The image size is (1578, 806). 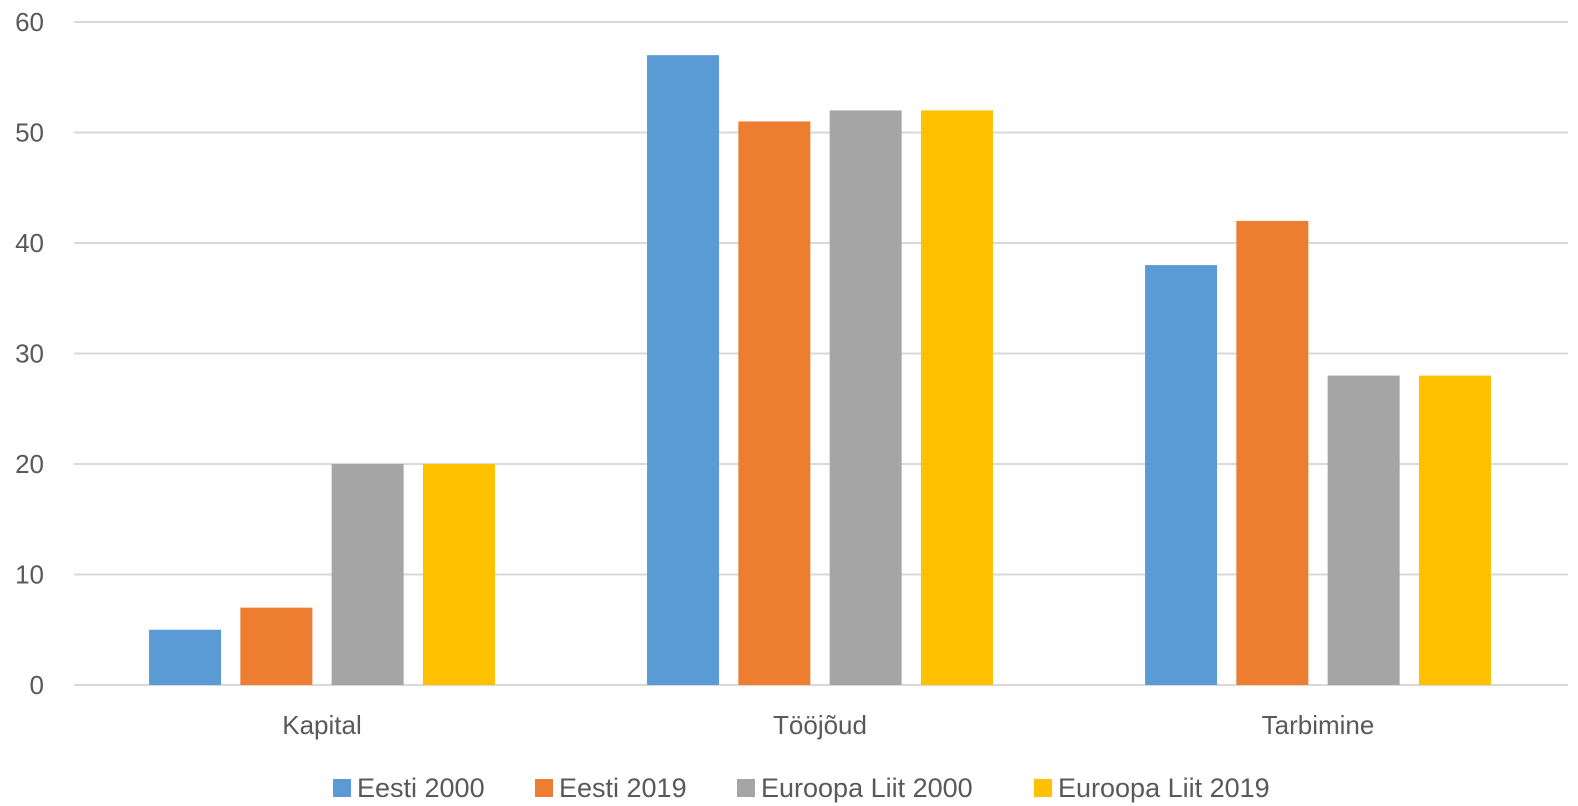 I want to click on legend-item: Euroopa Liit 2000, so click(x=855, y=788).